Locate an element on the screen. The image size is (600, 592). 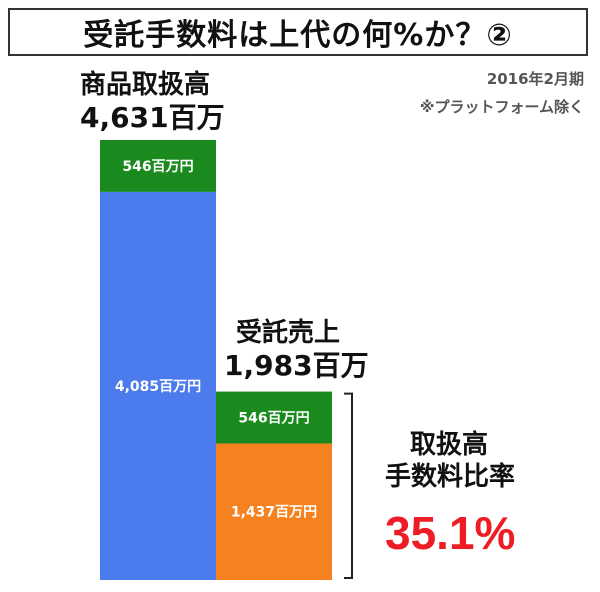
bar-2: 1,437百万円 546百万円 is located at coordinates (274, 485).